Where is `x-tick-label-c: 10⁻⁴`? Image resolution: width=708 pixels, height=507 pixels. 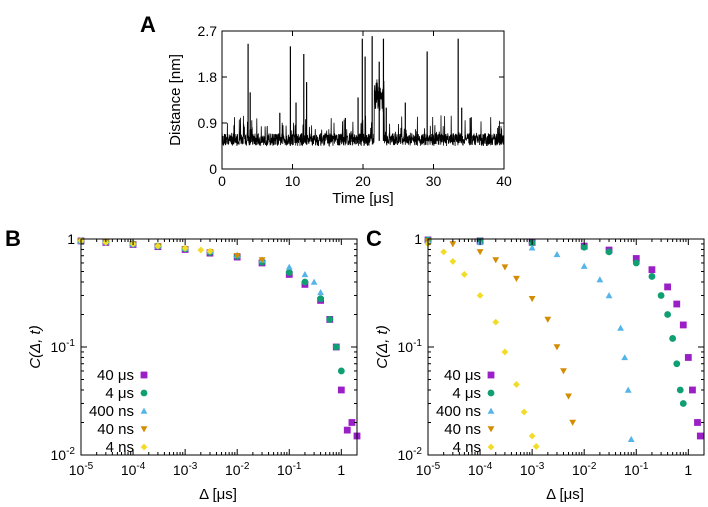 x-tick-label-c: 10⁻⁴ is located at coordinates (480, 469).